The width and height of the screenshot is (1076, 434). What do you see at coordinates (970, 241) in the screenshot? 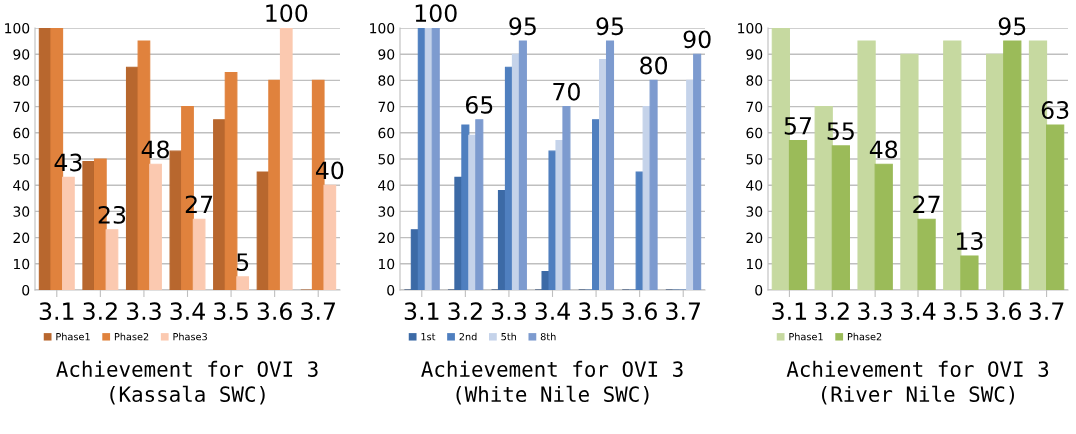
I see `data-label: 13` at bounding box center [970, 241].